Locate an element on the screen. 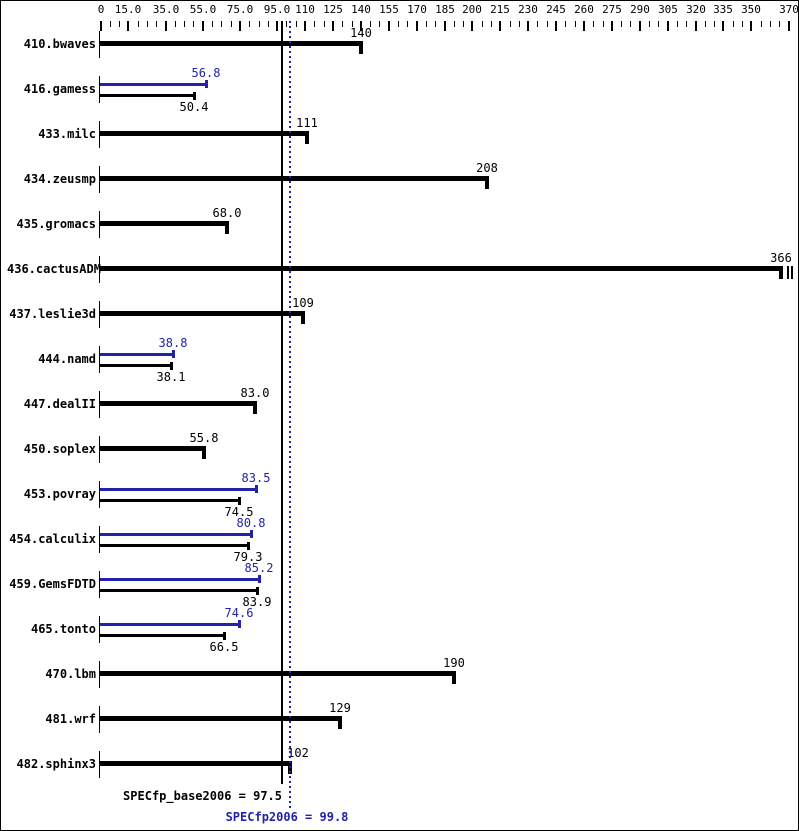 This screenshot has width=799, height=831. benchmark-label: 447.dealII is located at coordinates (59, 404).